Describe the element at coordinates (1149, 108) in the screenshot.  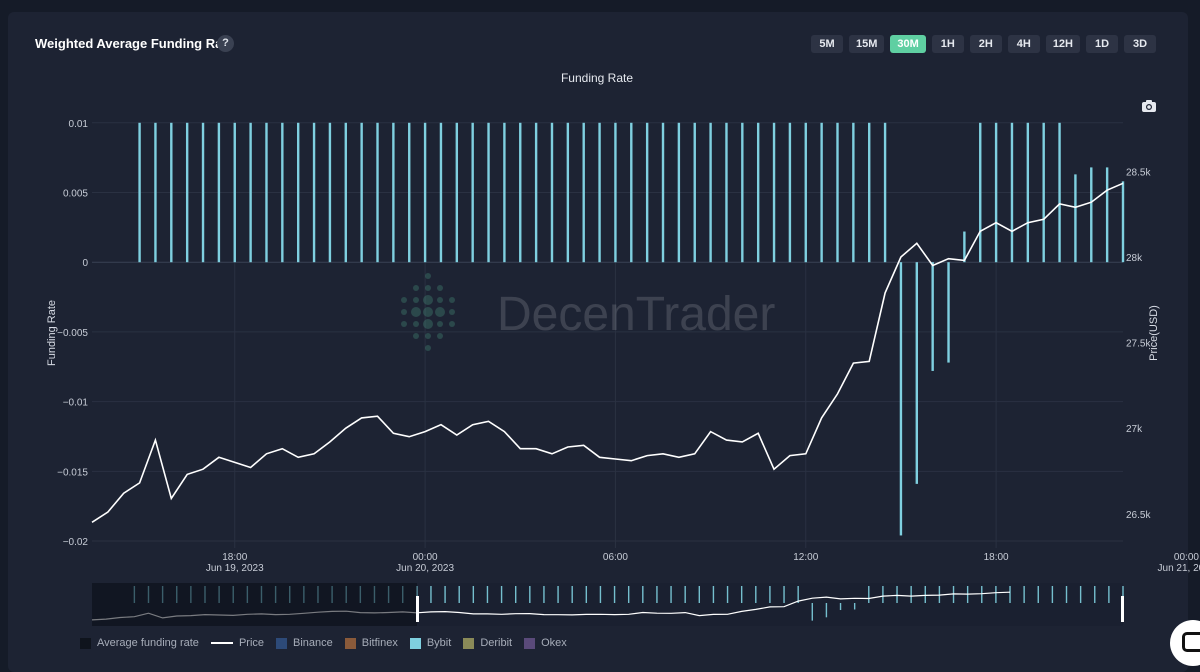
I see `camera-icon` at that location.